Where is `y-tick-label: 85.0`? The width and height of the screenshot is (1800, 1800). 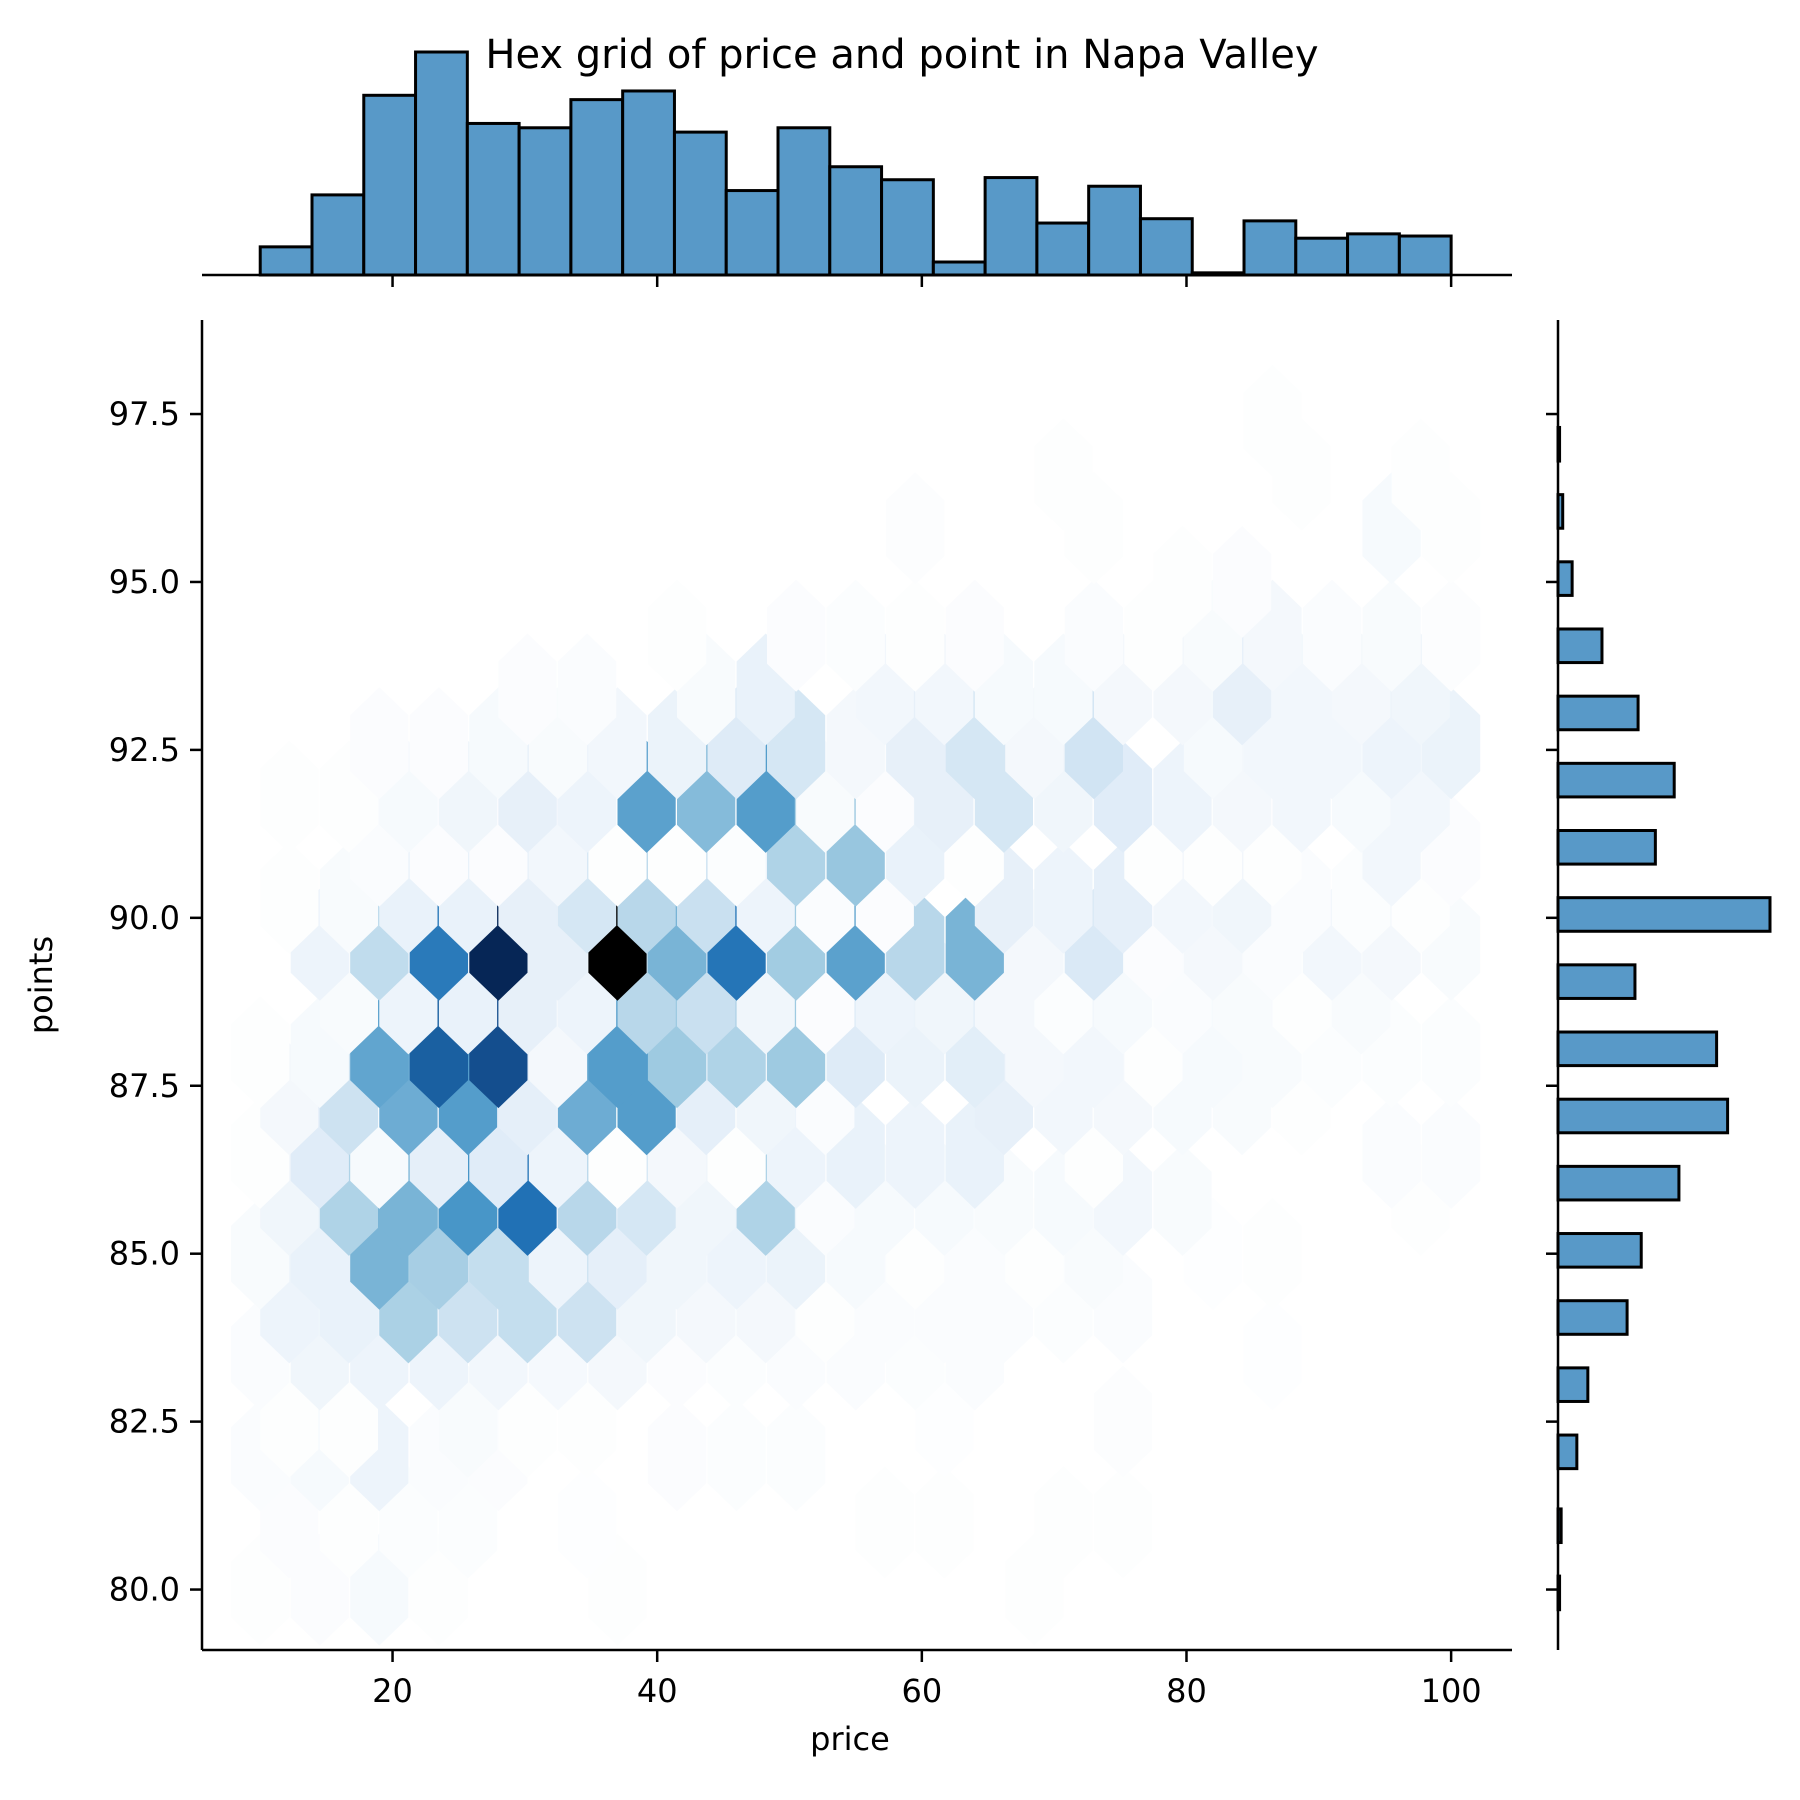 y-tick-label: 85.0 is located at coordinates (144, 1254).